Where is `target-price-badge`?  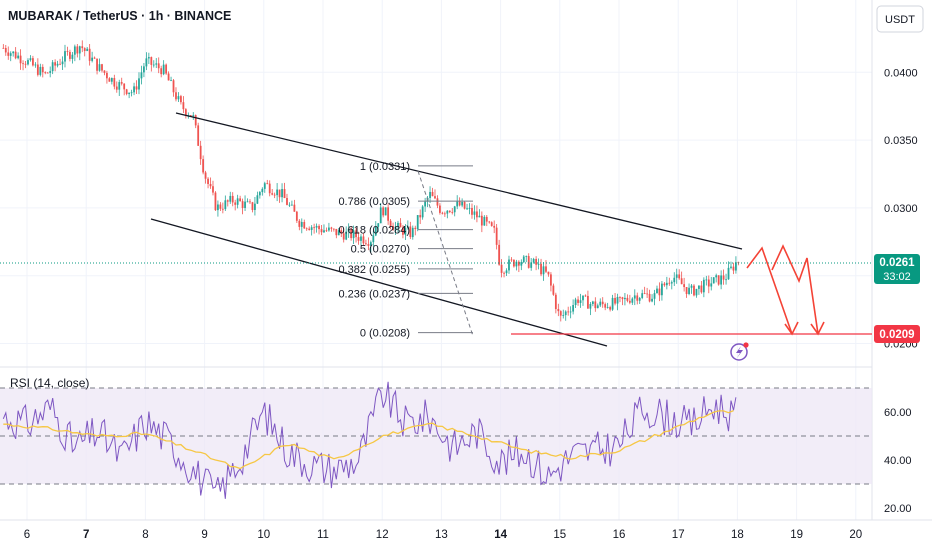
target-price-badge is located at coordinates (897, 334).